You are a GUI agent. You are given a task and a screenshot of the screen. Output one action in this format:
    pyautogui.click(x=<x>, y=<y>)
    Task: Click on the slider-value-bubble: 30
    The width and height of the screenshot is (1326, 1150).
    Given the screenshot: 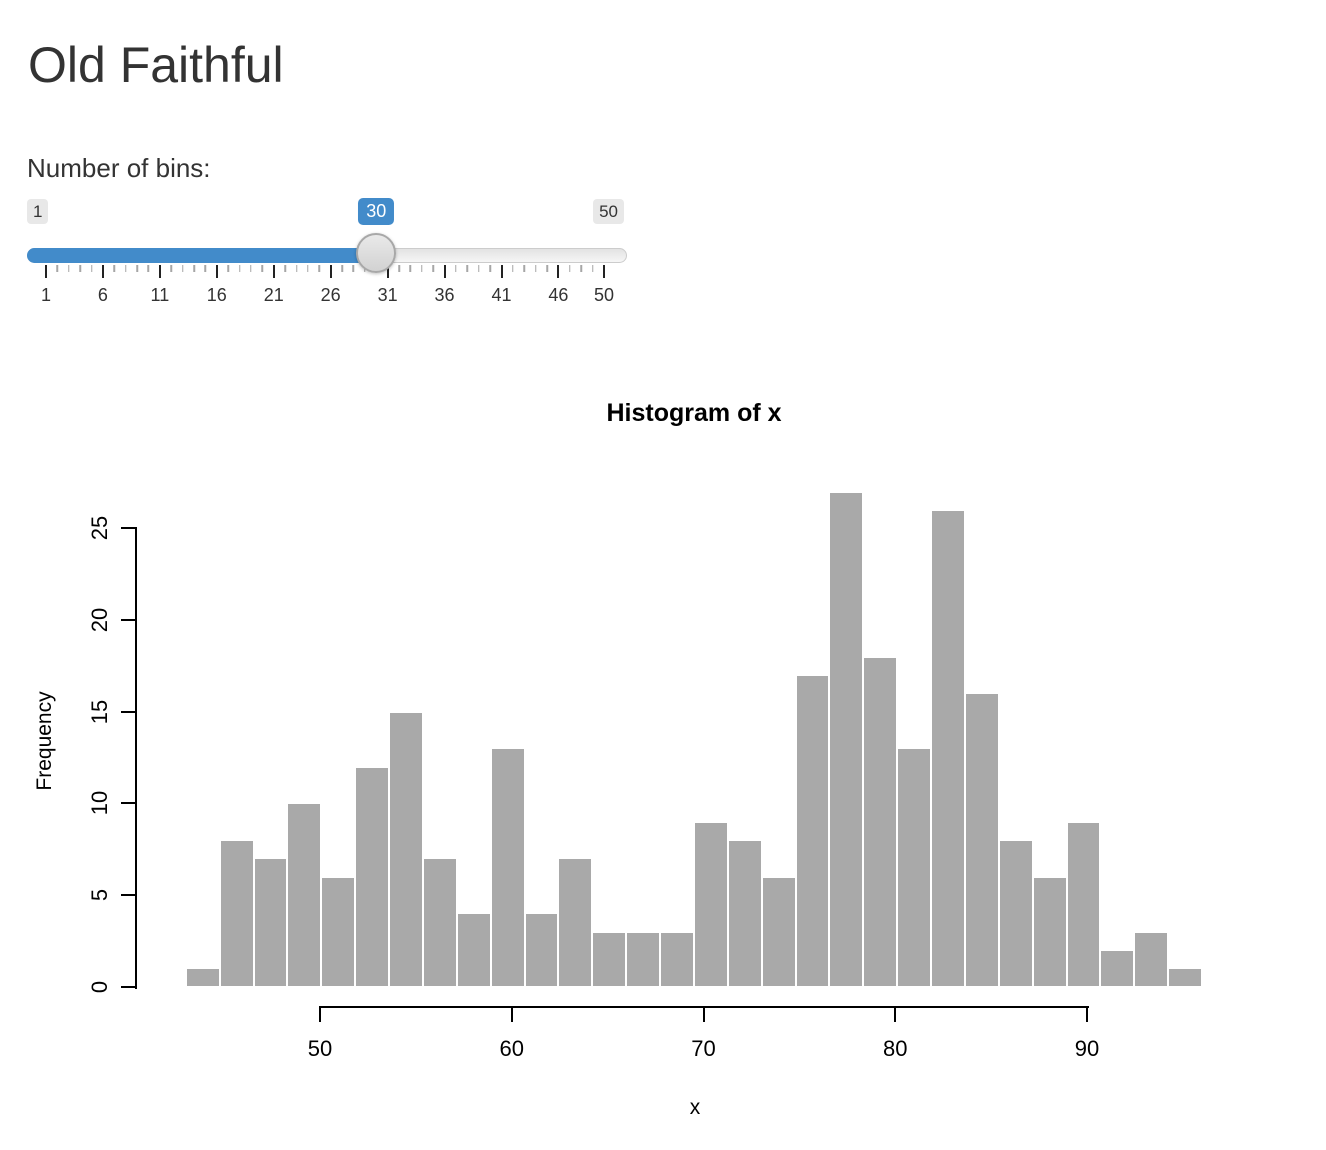 What is the action you would take?
    pyautogui.click(x=376, y=211)
    